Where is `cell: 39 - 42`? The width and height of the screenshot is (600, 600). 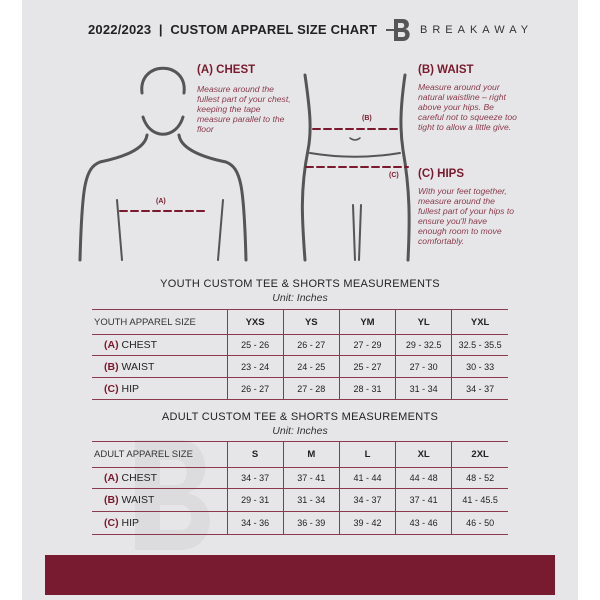
cell: 39 - 42 is located at coordinates (367, 523).